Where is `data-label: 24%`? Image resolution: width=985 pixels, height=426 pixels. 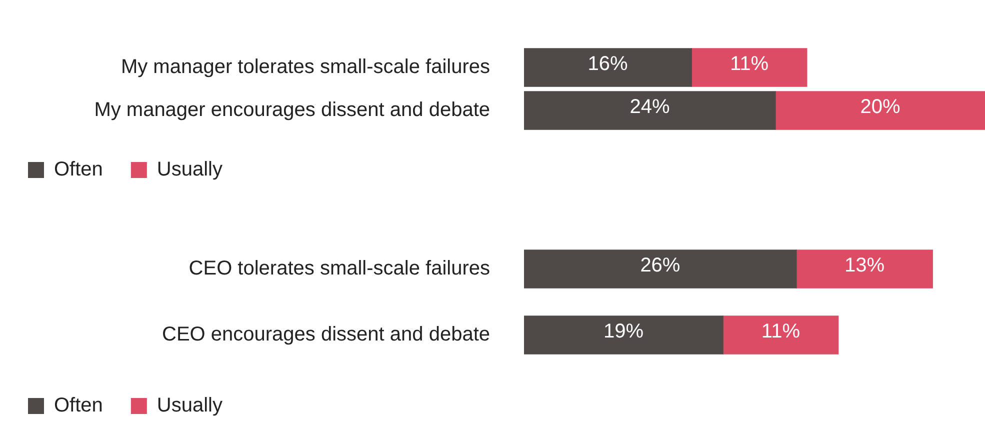
data-label: 24% is located at coordinates (650, 107).